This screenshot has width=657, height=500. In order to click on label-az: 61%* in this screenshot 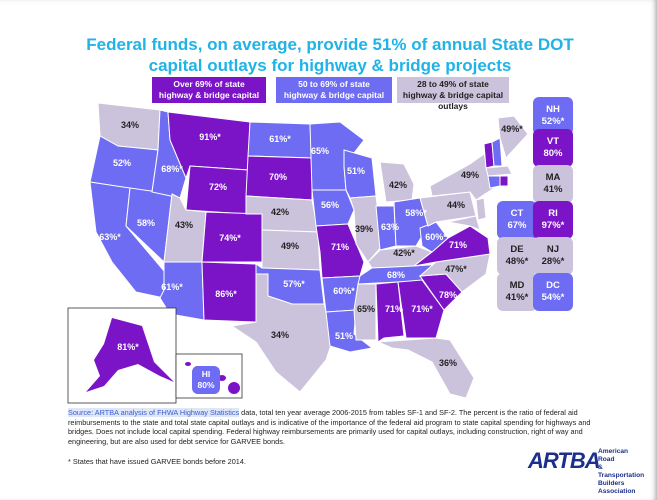, I will do `click(172, 287)`.